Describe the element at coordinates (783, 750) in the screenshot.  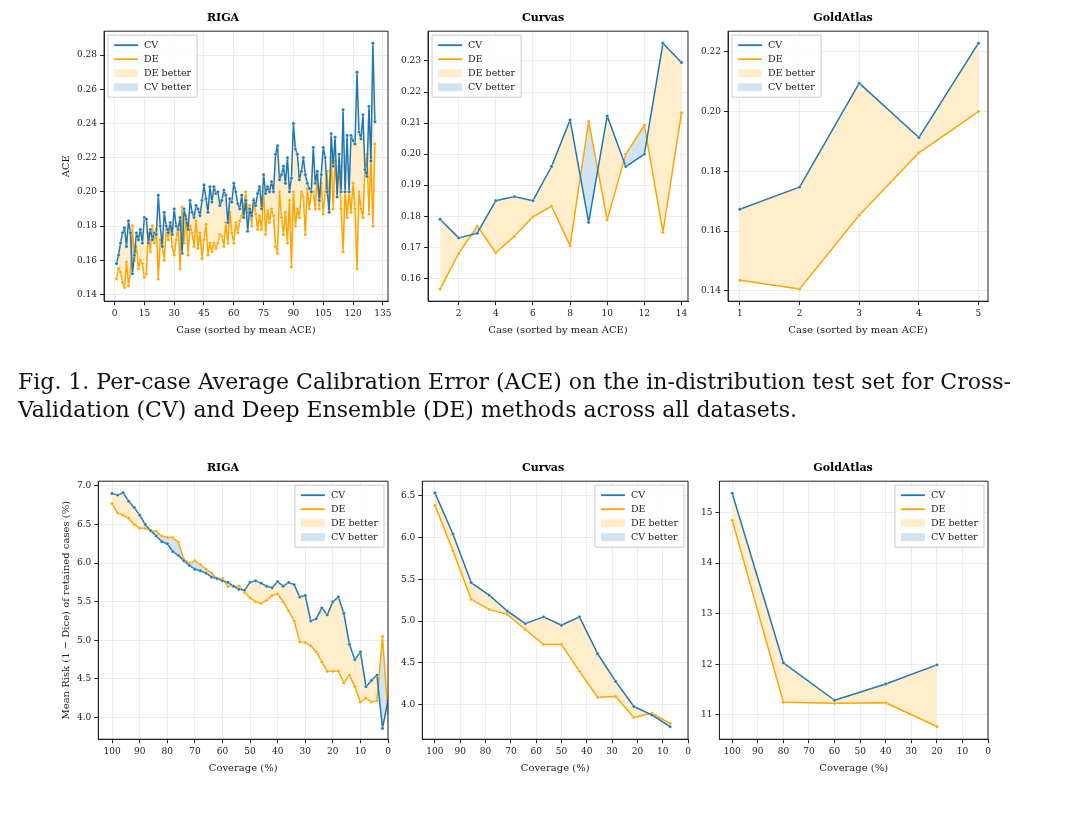
I see `x-tick-label: 80` at that location.